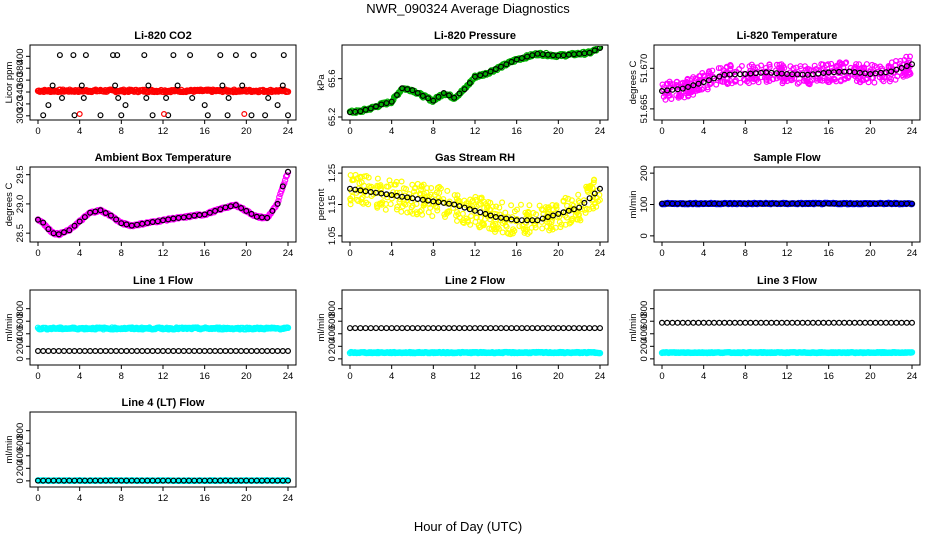 The image size is (936, 540). Describe the element at coordinates (321, 204) in the screenshot. I see `y-axis-label: percent` at that location.